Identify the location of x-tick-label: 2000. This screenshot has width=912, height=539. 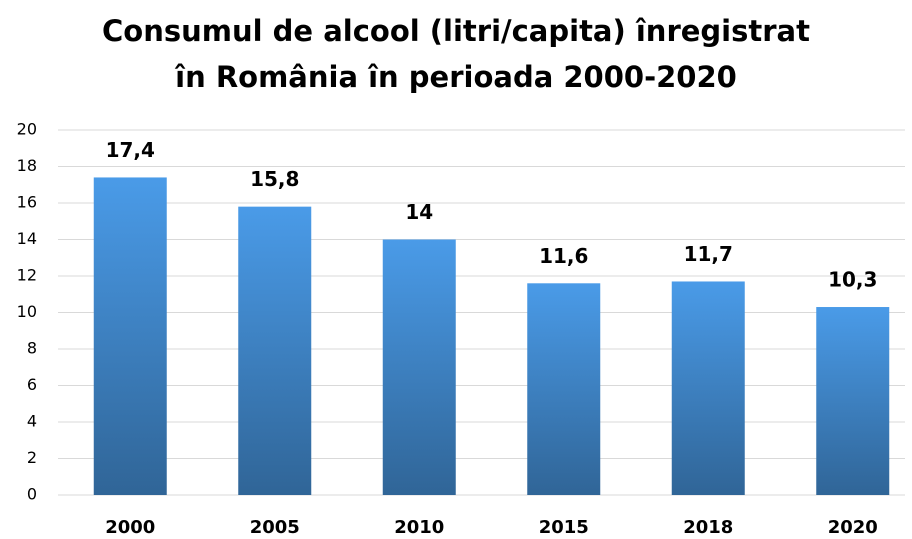
(130, 527).